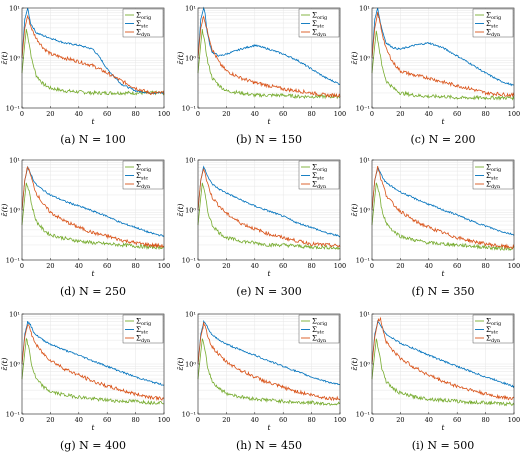  What do you see at coordinates (442, 139) in the screenshot?
I see `panel-caption: (c) N = 200` at bounding box center [442, 139].